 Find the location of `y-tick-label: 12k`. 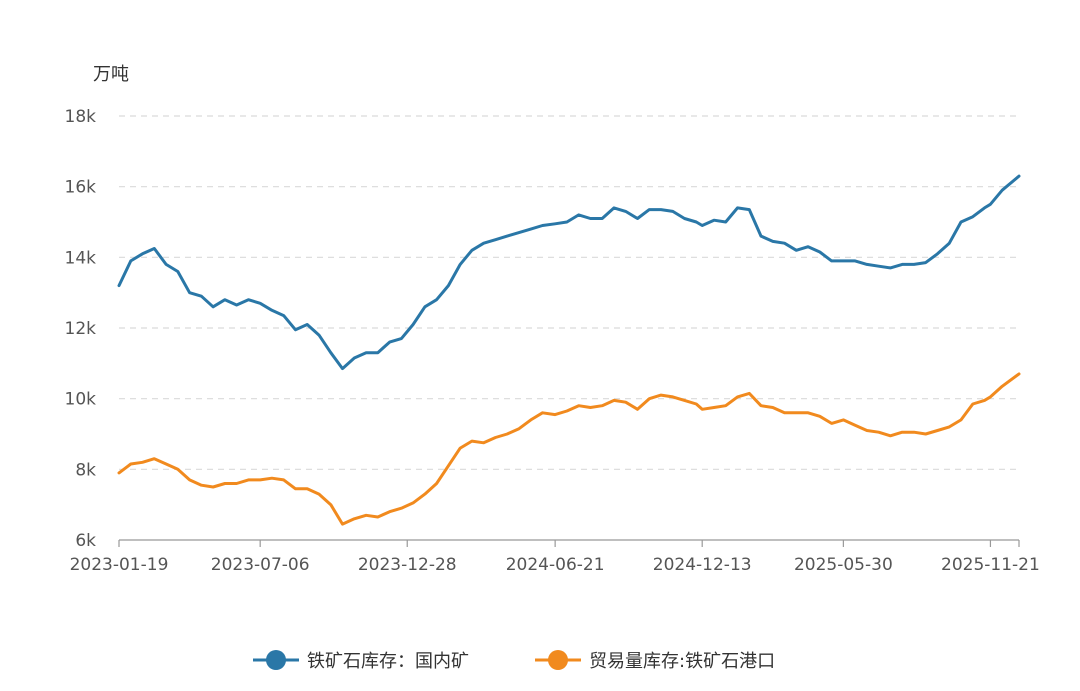

y-tick-label: 12k is located at coordinates (81, 329).